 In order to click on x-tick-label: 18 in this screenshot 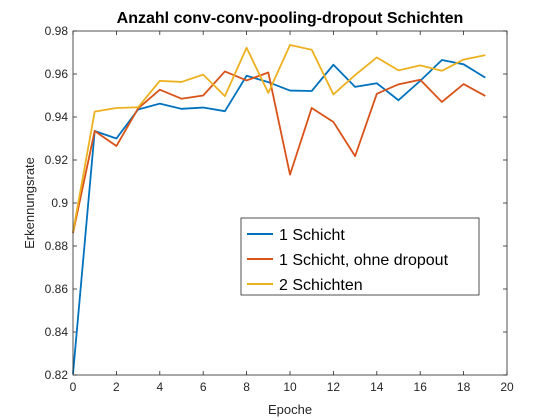, I will do `click(464, 387)`.